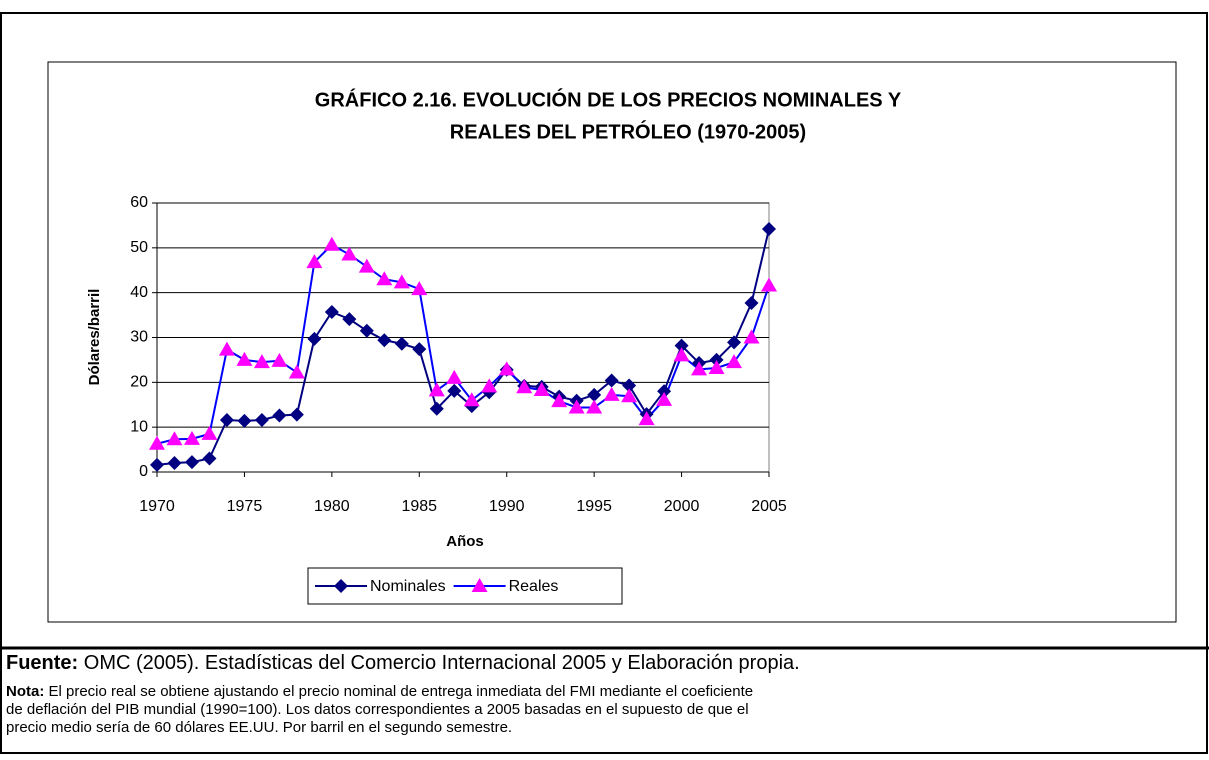 The image size is (1209, 760). Describe the element at coordinates (143, 471) in the screenshot. I see `y-tick-label: 0` at that location.